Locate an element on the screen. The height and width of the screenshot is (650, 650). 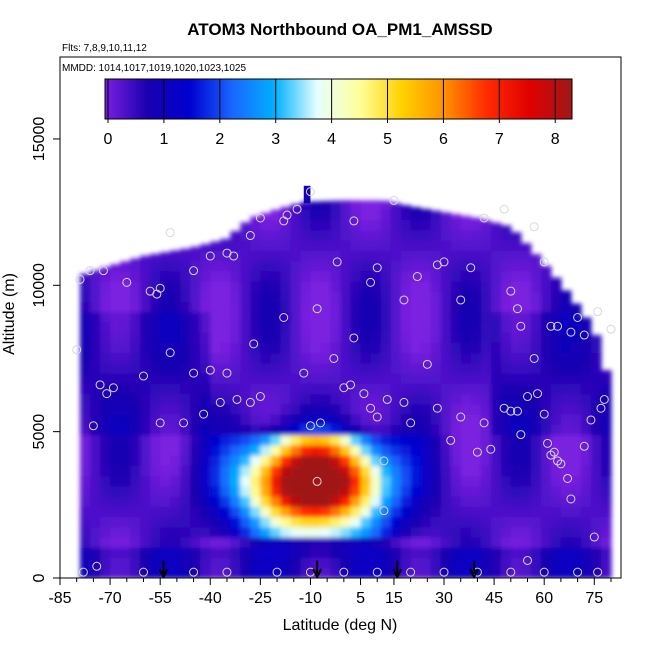
colorbar-tick-label: 5 is located at coordinates (387, 139).